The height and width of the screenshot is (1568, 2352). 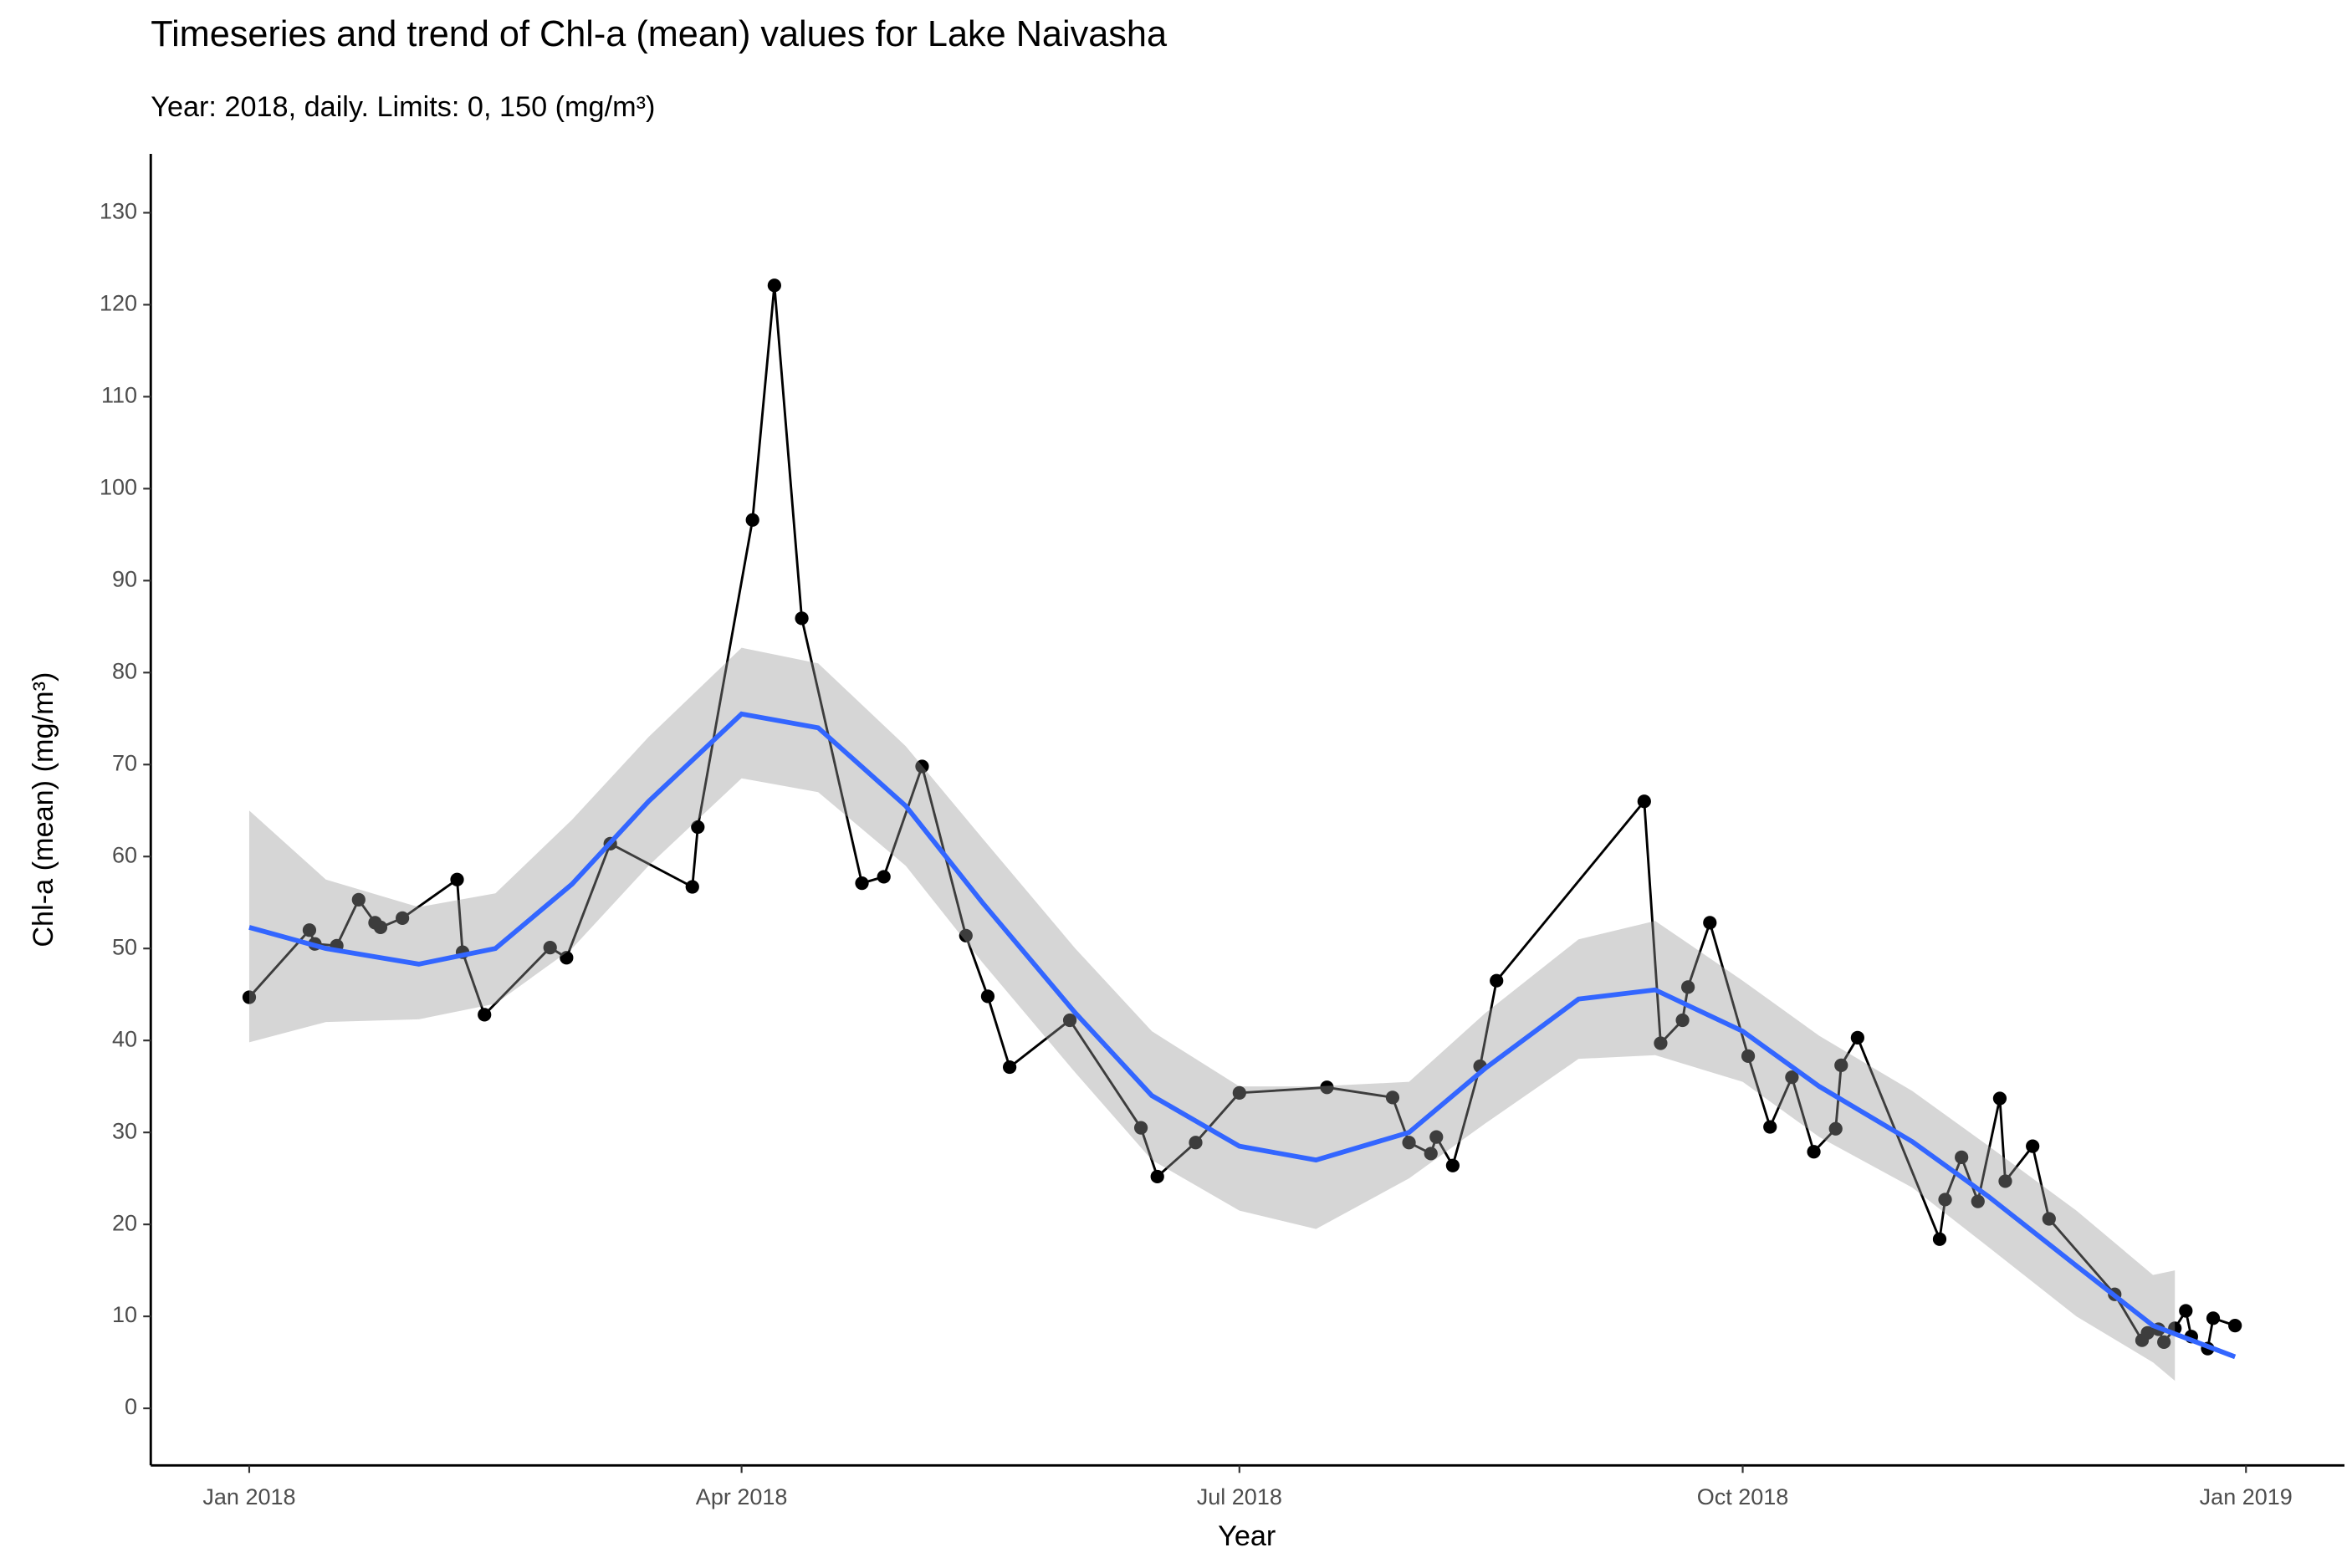 What do you see at coordinates (118, 486) in the screenshot?
I see `y-tick-label: 100` at bounding box center [118, 486].